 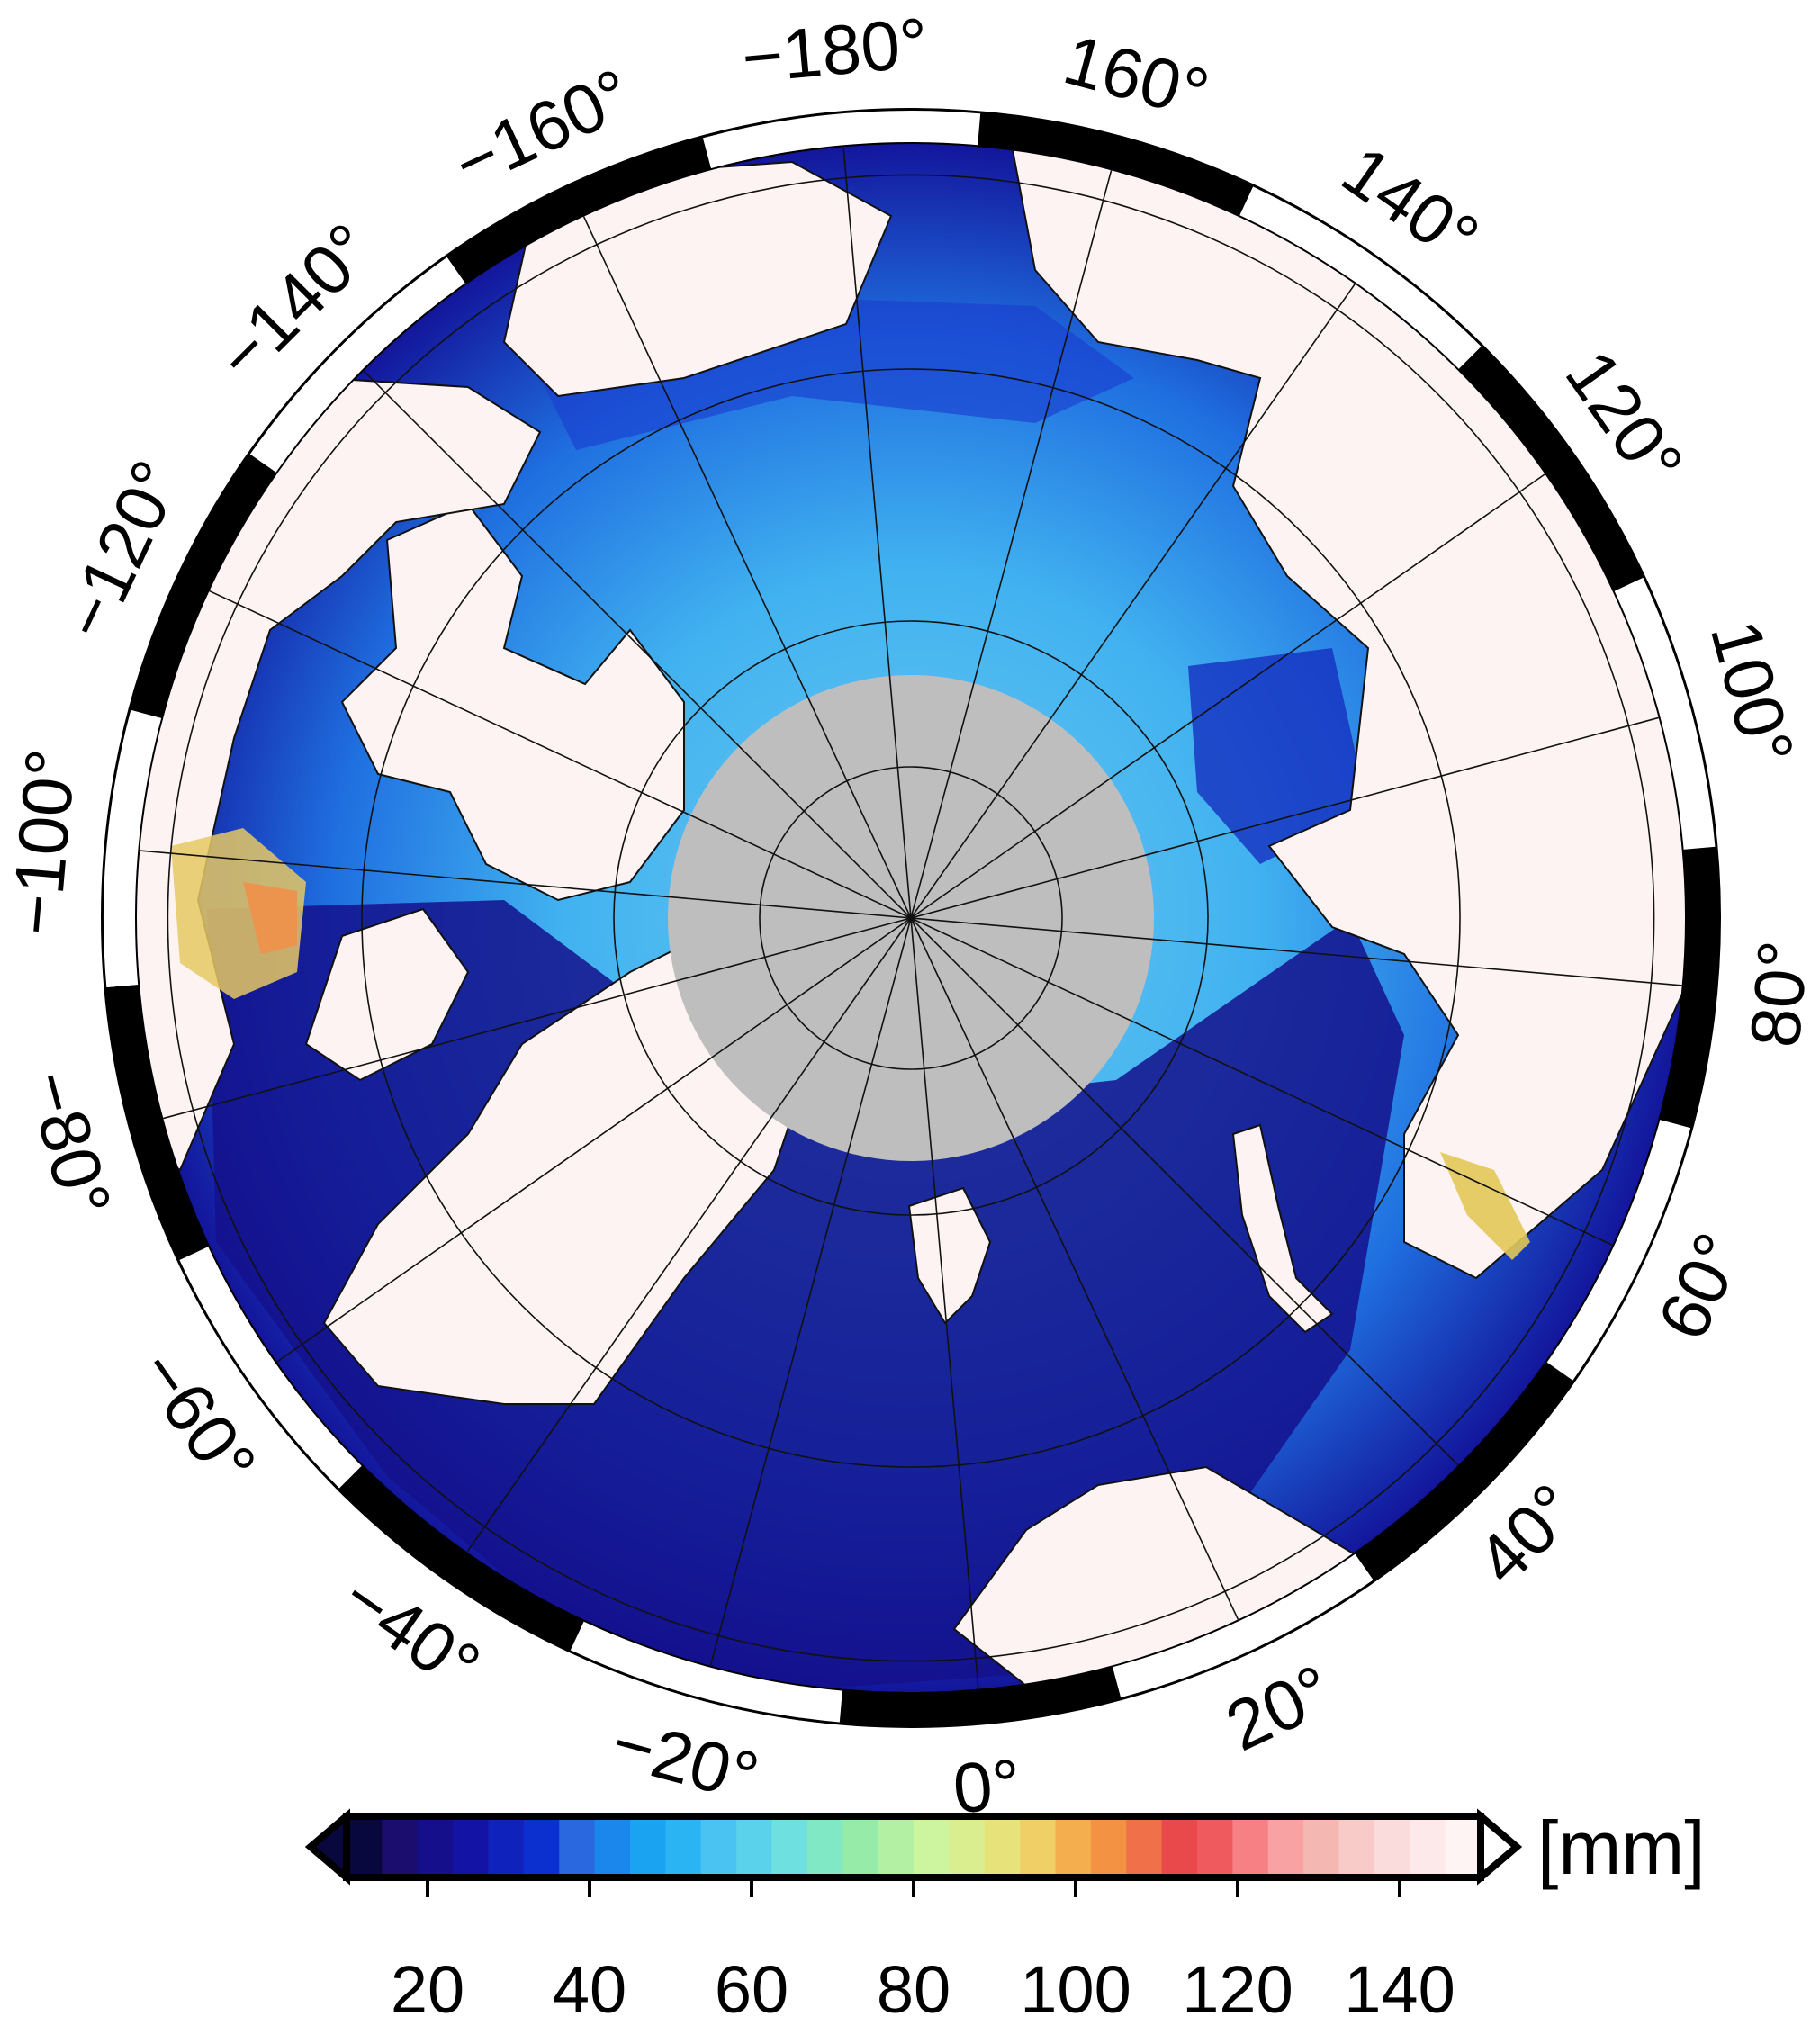 I want to click on colorbar-tick-label: 120, so click(x=1237, y=1990).